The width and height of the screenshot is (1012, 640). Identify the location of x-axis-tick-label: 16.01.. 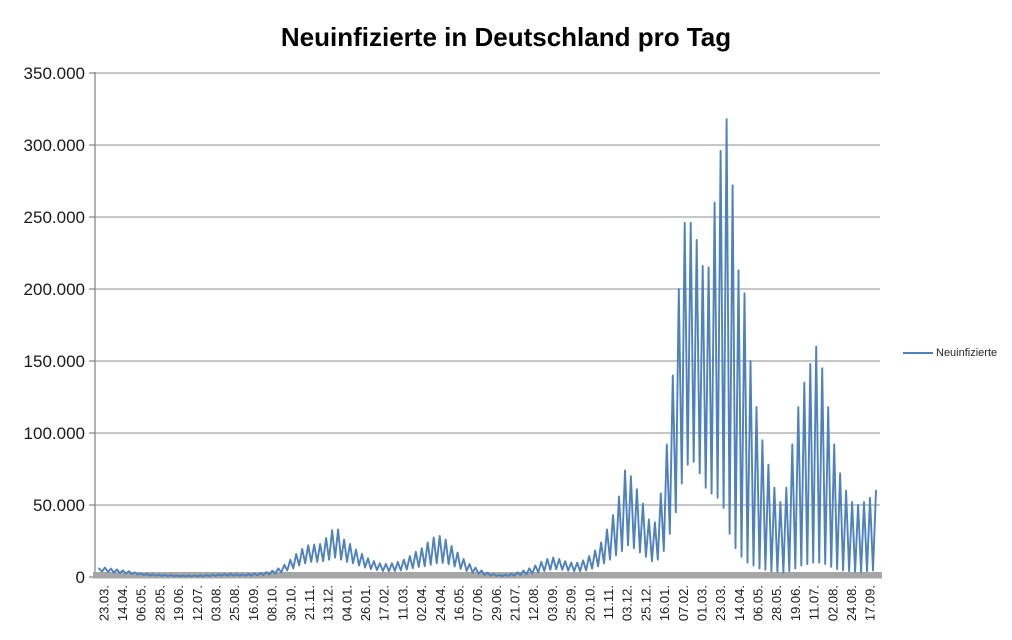
(664, 603).